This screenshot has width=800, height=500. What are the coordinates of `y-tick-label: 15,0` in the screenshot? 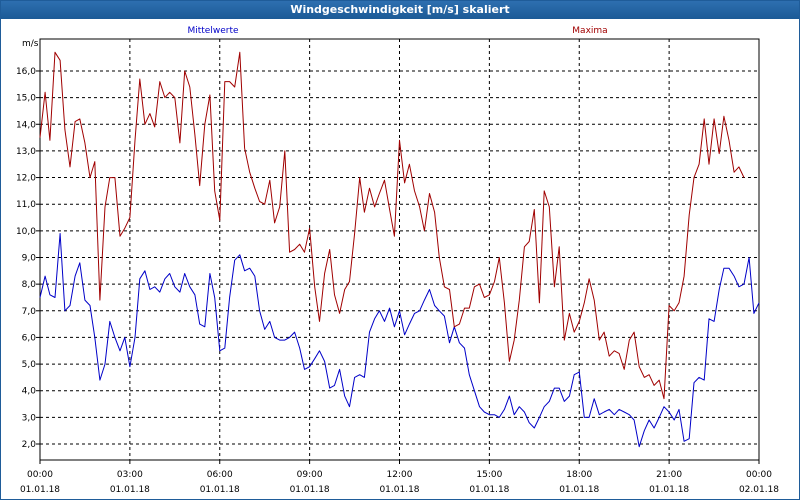 It's located at (26, 99).